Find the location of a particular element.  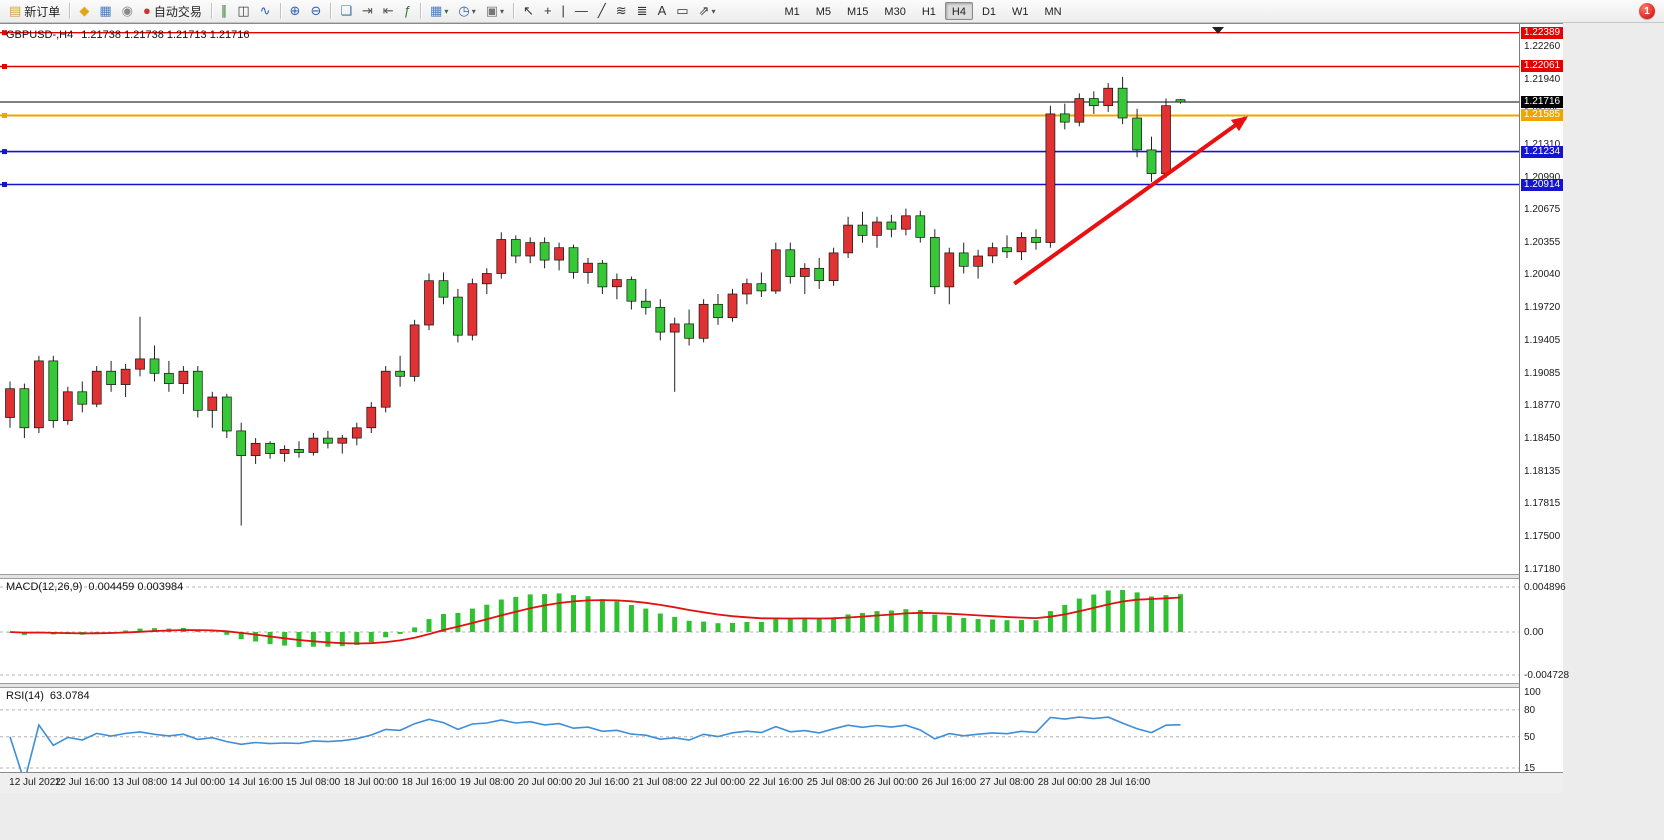

trendline-button: ╱ is located at coordinates (602, 11).